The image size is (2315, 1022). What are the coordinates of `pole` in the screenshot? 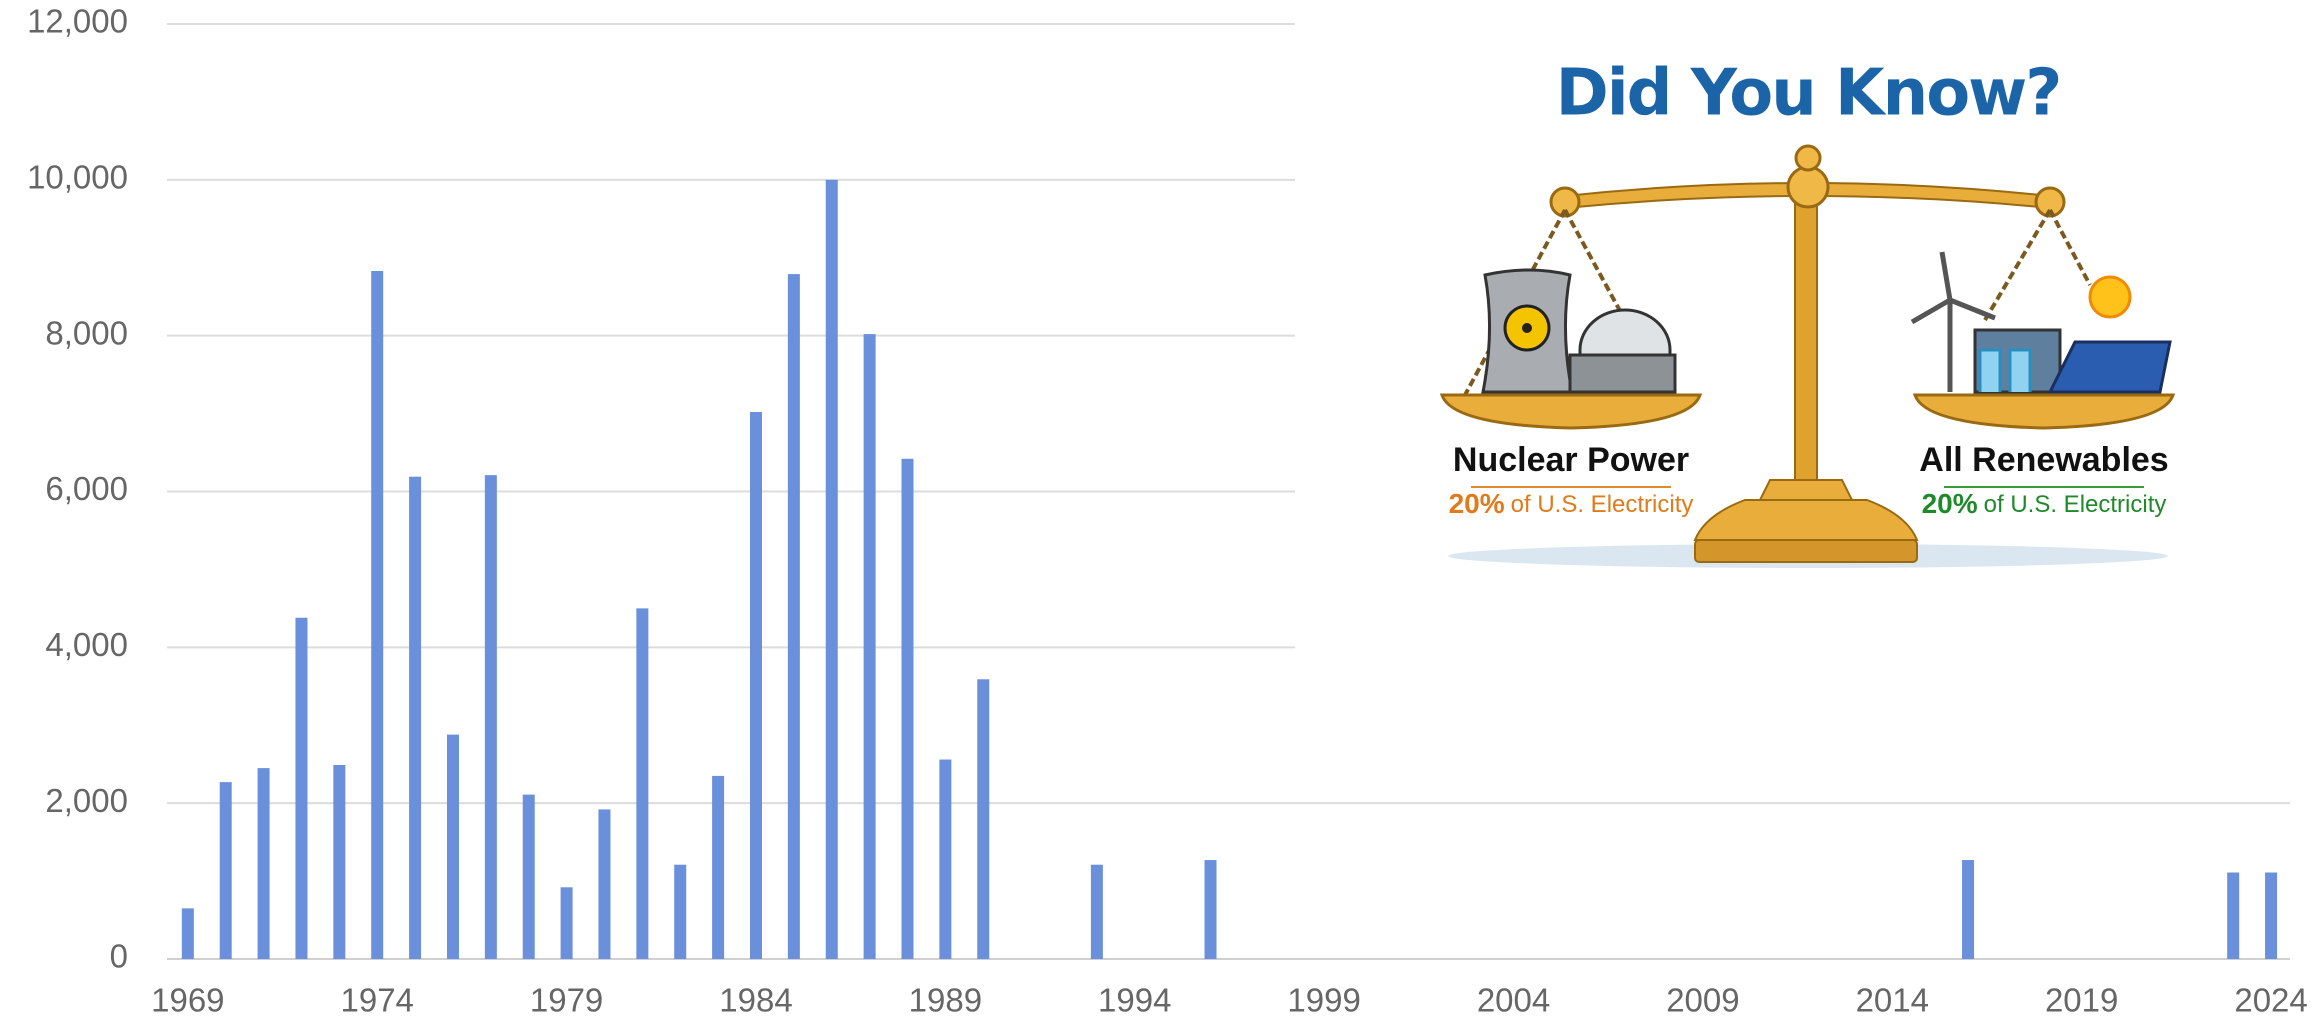 It's located at (1806, 330).